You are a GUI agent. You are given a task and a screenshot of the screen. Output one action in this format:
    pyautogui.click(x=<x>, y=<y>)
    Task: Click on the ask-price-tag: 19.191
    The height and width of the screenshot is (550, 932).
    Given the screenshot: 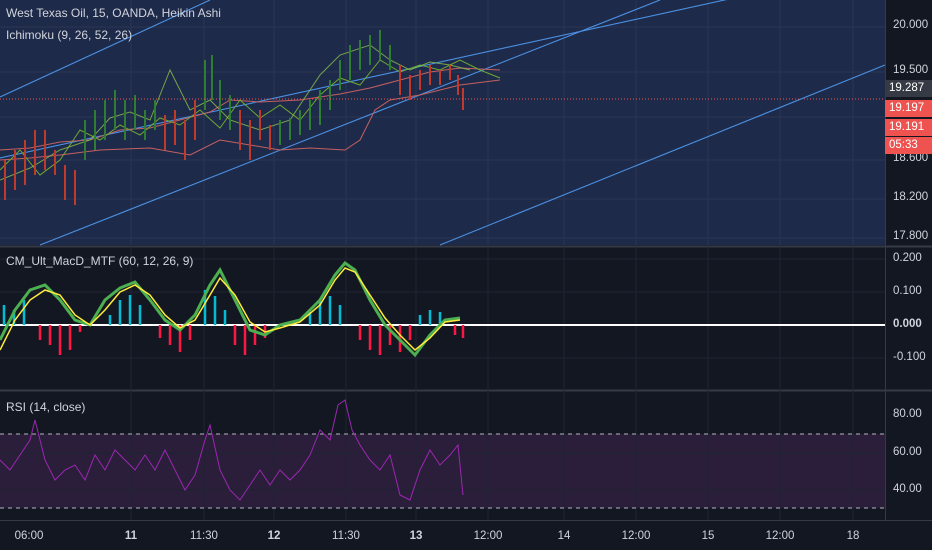 What is the action you would take?
    pyautogui.click(x=908, y=127)
    